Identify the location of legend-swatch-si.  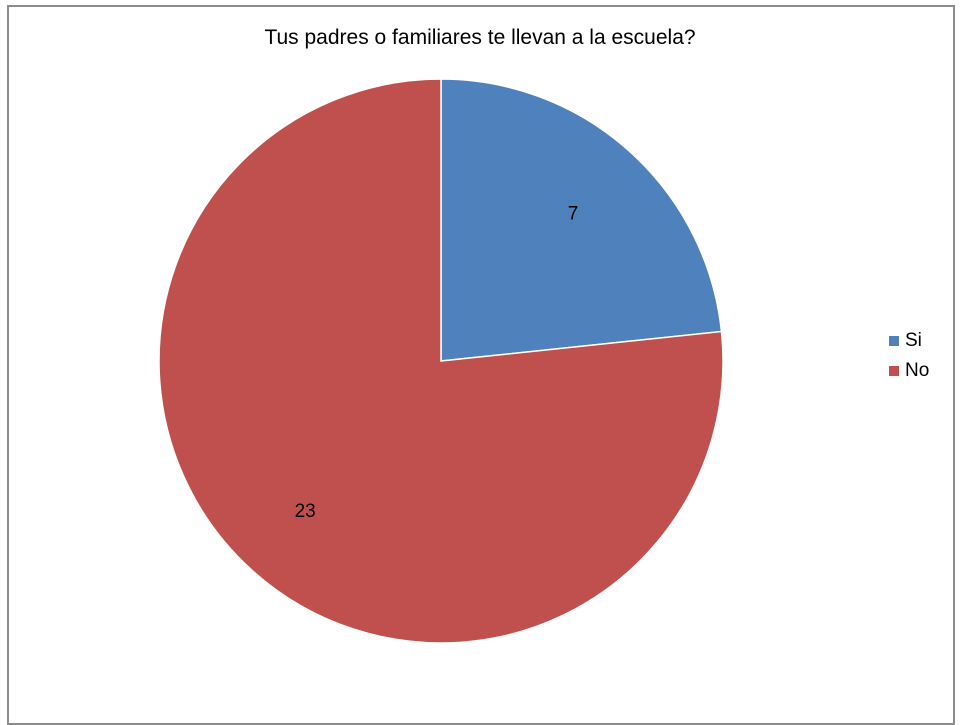
(894, 341).